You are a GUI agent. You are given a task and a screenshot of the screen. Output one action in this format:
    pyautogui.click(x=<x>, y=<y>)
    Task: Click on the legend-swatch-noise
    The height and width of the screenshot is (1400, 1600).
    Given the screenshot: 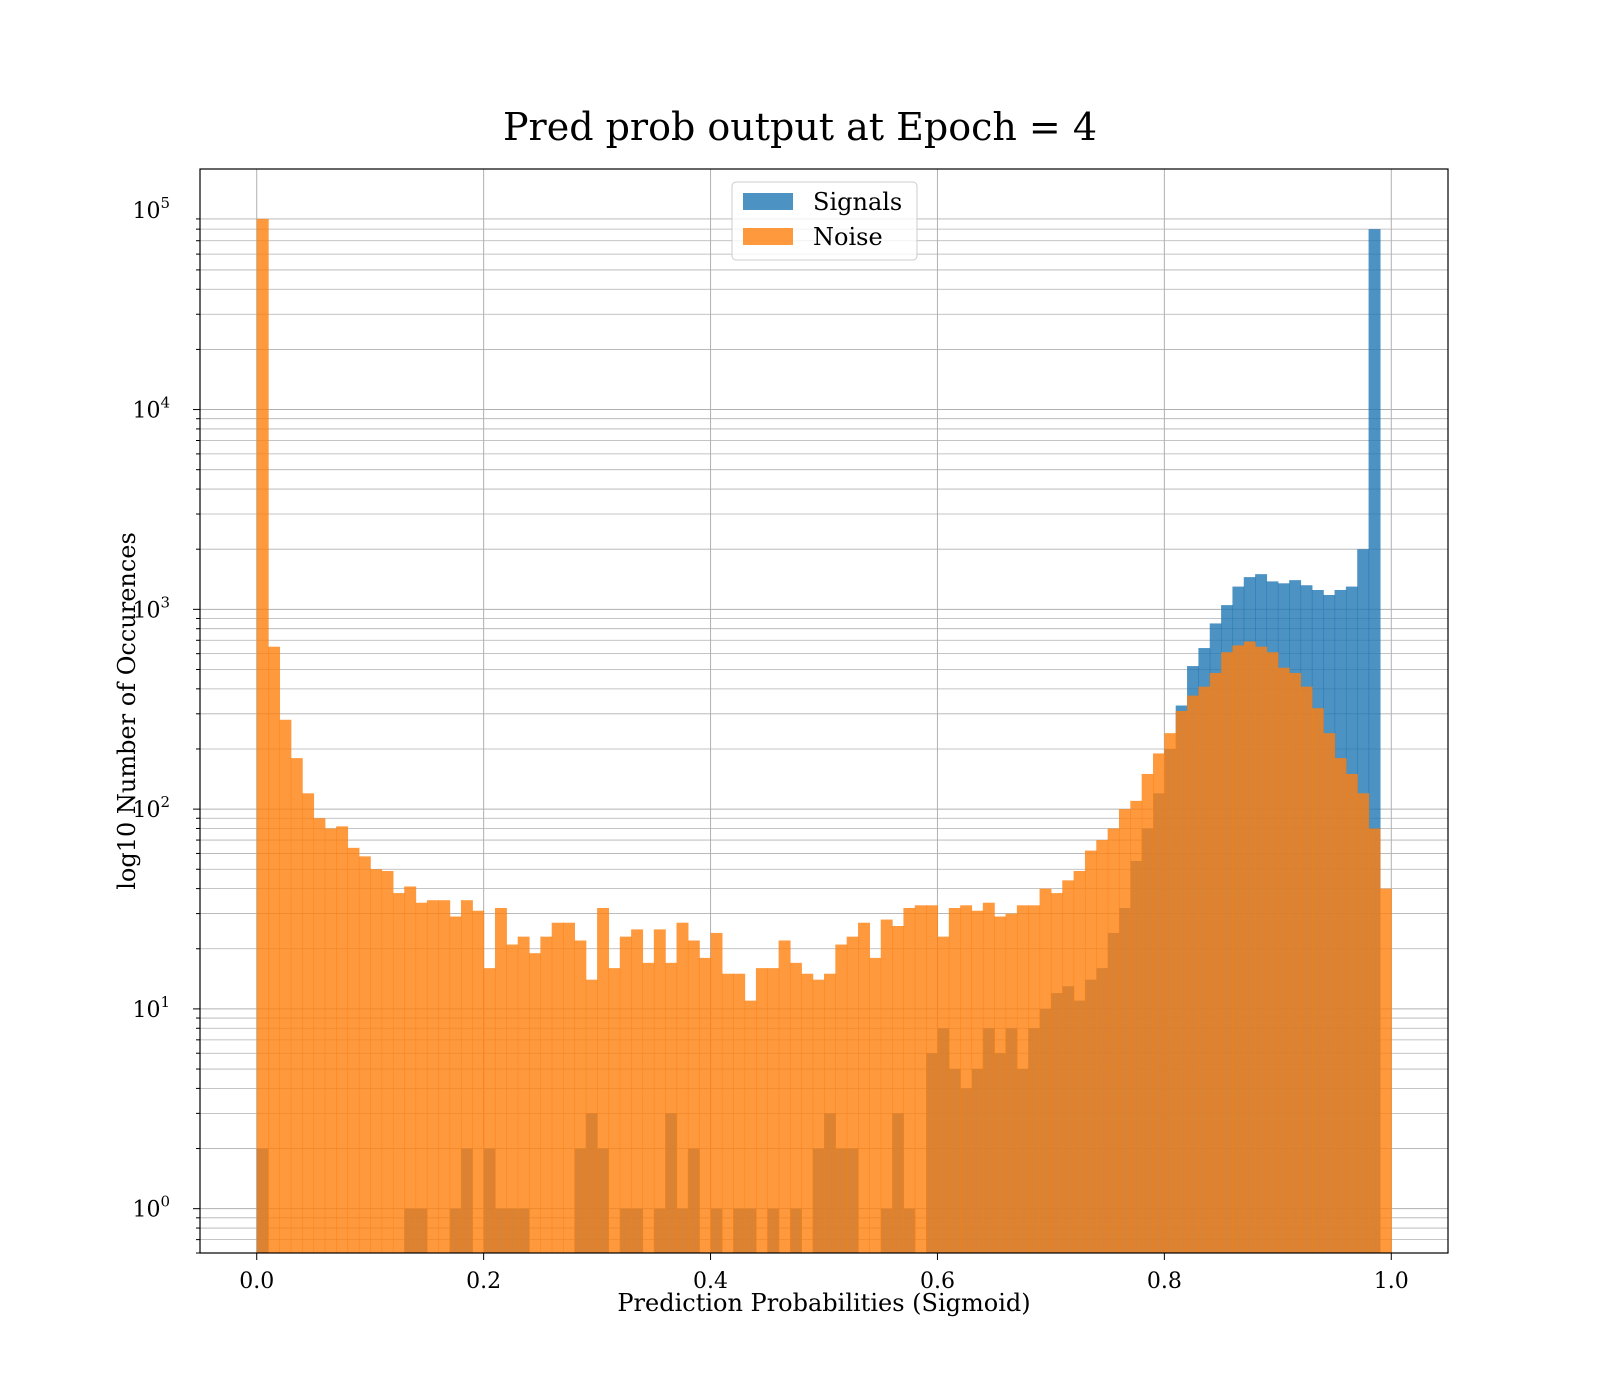 What is the action you would take?
    pyautogui.click(x=768, y=236)
    